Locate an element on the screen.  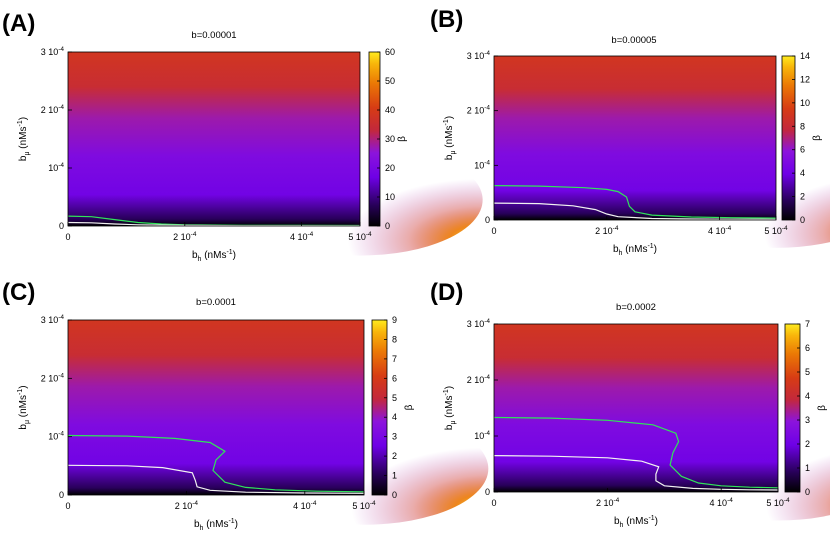
colorbar-tick-label: 60 is located at coordinates (390, 52).